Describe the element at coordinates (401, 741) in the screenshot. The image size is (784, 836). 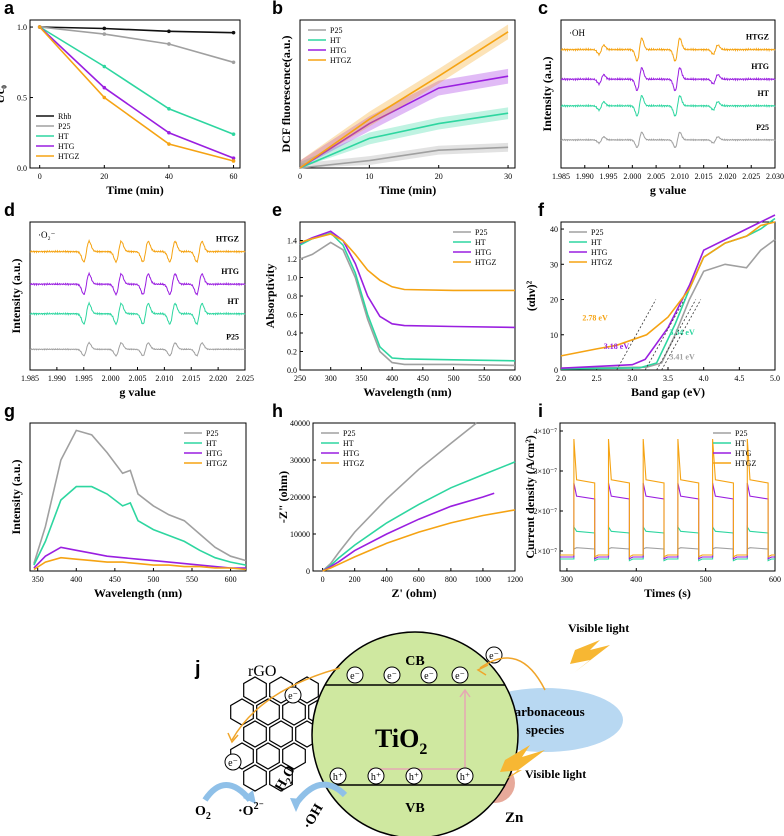
I see `tio2-label: TiO2` at that location.